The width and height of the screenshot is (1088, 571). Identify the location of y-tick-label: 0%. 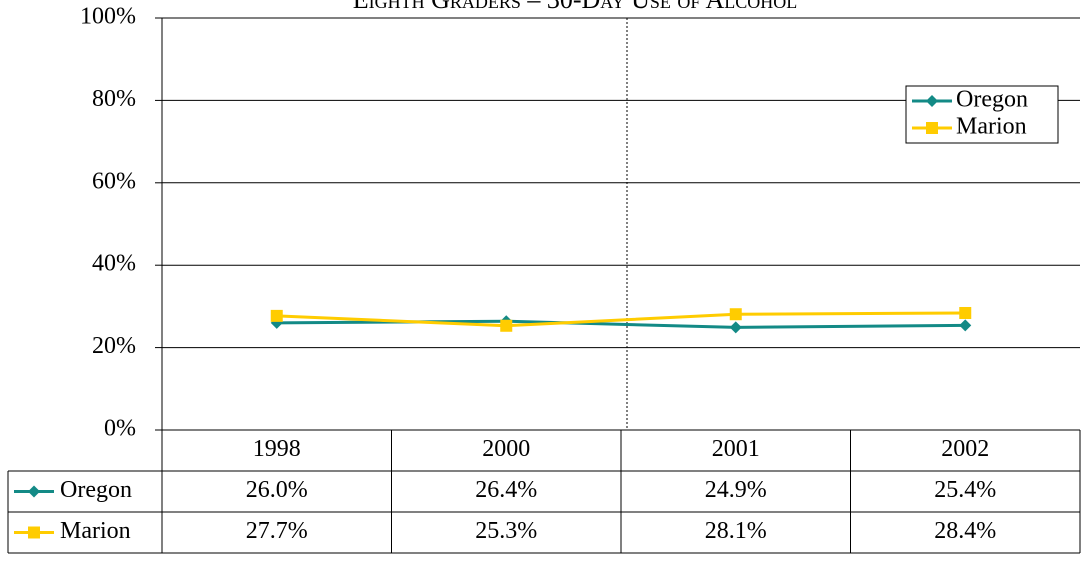
(120, 429).